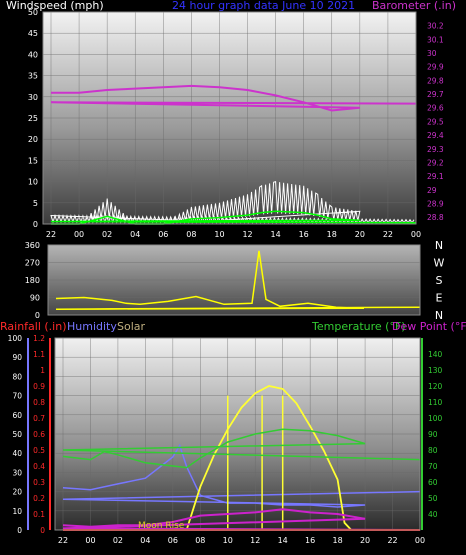  Describe the element at coordinates (429, 326) in the screenshot. I see `dewpoint-axis-title: Dew Point (°F)` at that location.